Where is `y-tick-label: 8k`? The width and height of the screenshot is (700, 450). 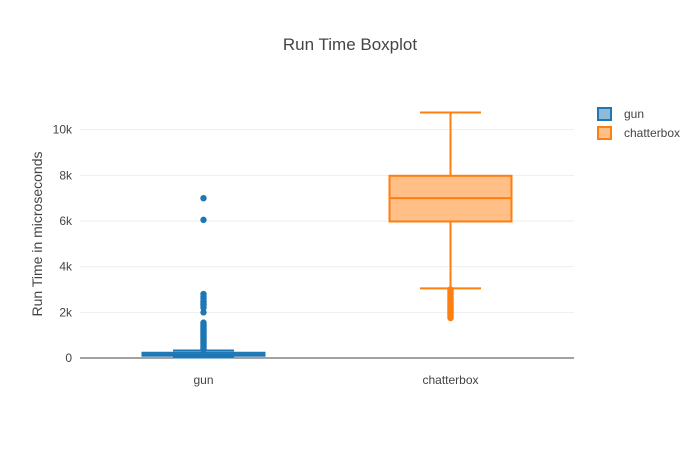
y-tick-label: 8k is located at coordinates (66, 175).